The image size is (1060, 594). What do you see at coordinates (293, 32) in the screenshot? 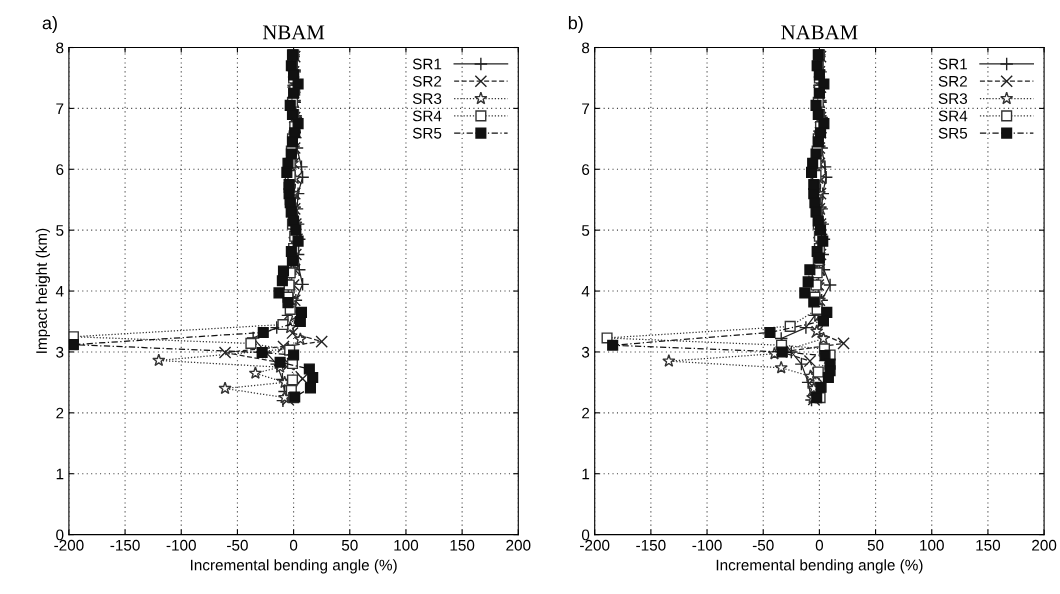
I see `chart-title: NBAM` at bounding box center [293, 32].